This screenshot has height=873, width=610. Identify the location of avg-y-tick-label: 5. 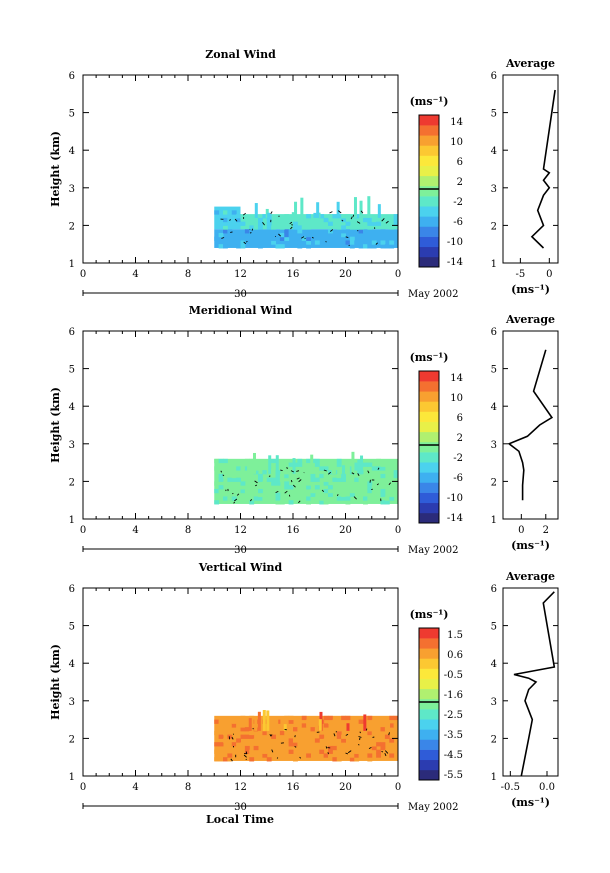
(494, 627).